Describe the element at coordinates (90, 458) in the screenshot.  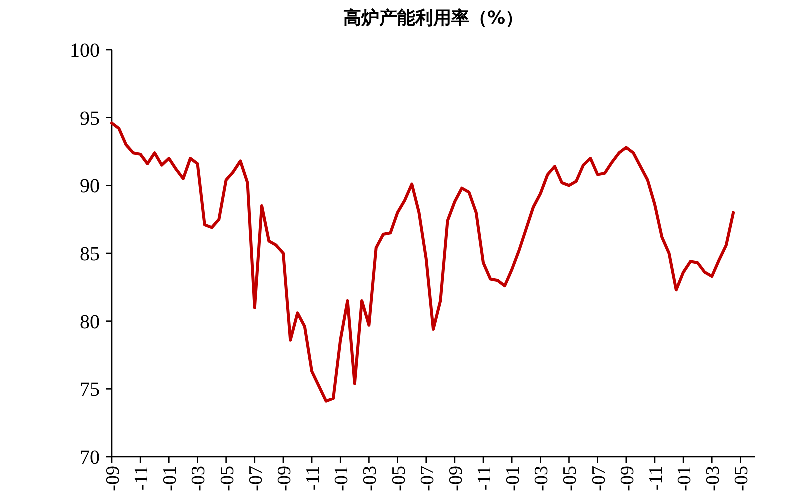
I see `y-tick-label: 70` at that location.